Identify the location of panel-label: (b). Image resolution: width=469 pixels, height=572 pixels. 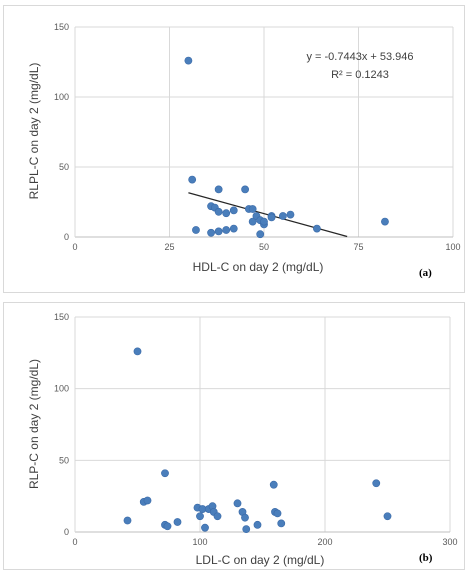
(426, 558).